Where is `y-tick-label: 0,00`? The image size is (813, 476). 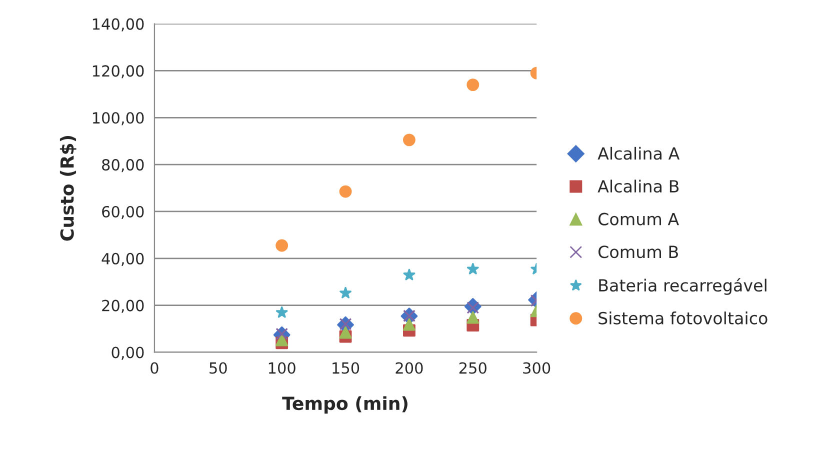
y-tick-label: 0,00 is located at coordinates (128, 353).